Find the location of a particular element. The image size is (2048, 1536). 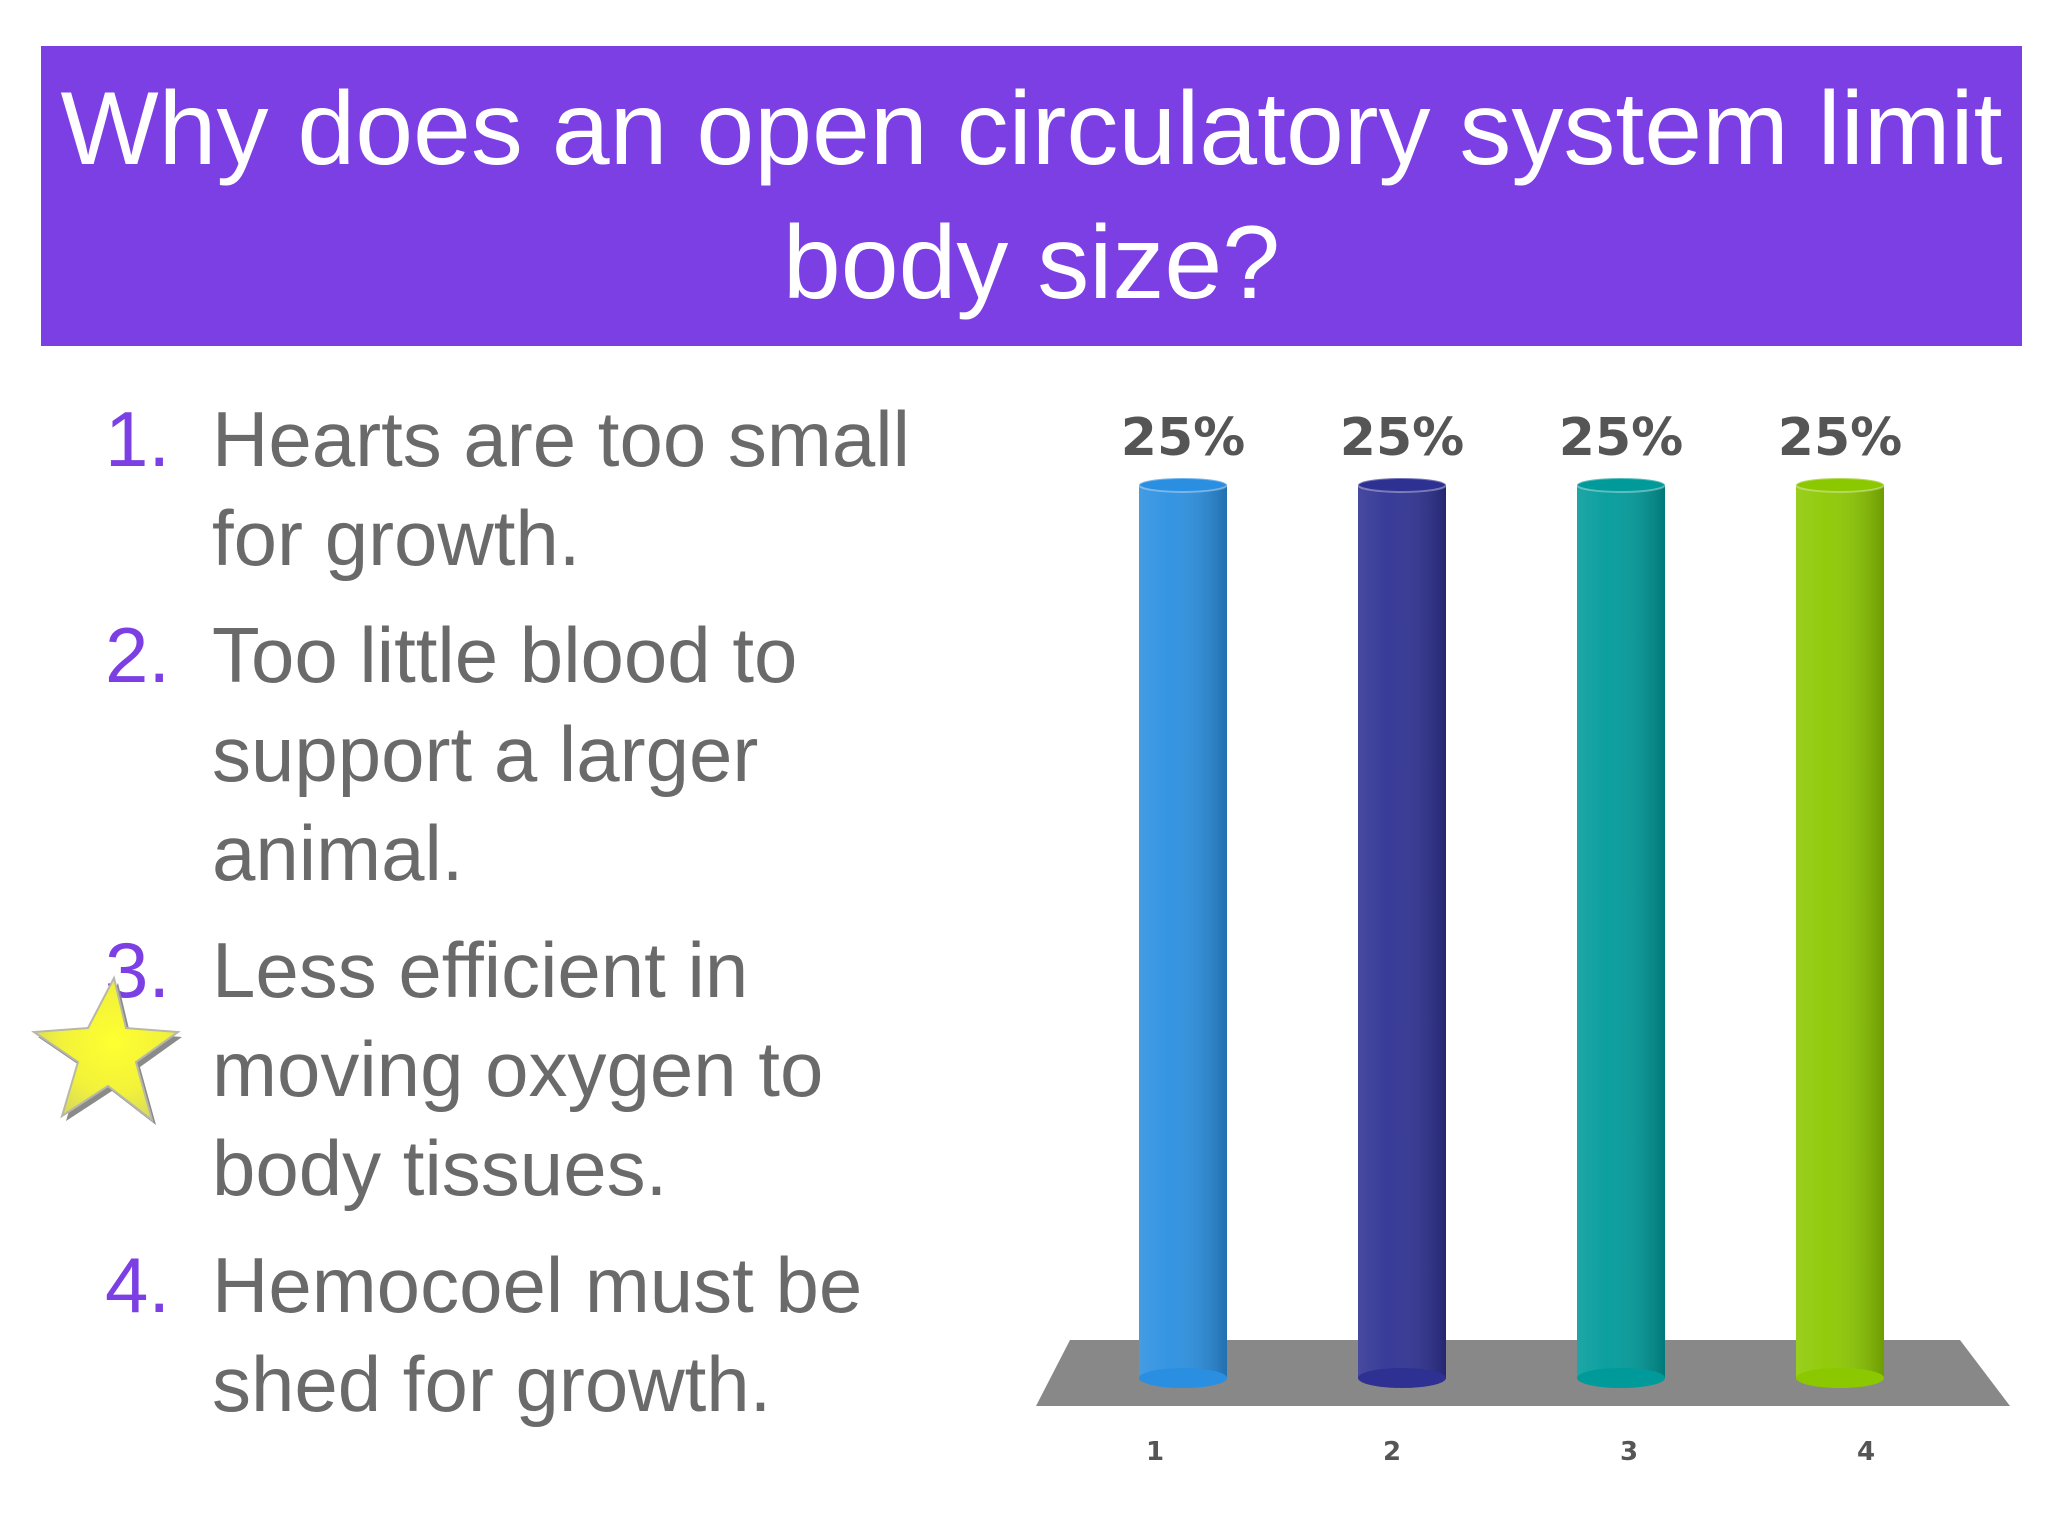

answer-text: Hemocoel must be shed for growth. is located at coordinates (537, 1334).